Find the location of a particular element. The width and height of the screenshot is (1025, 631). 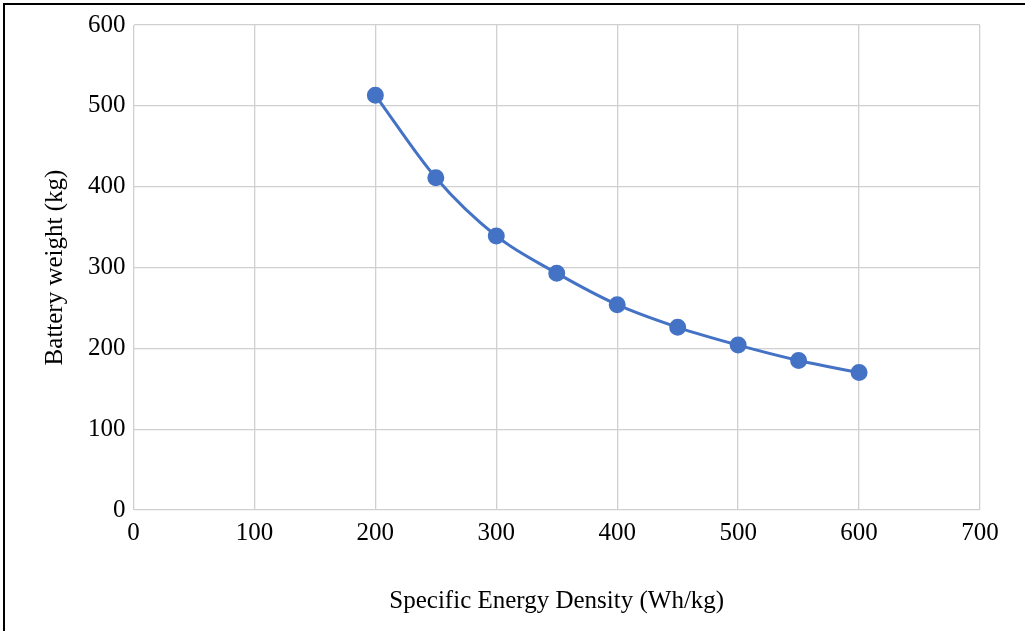

x-tick-label: 500 is located at coordinates (738, 531).